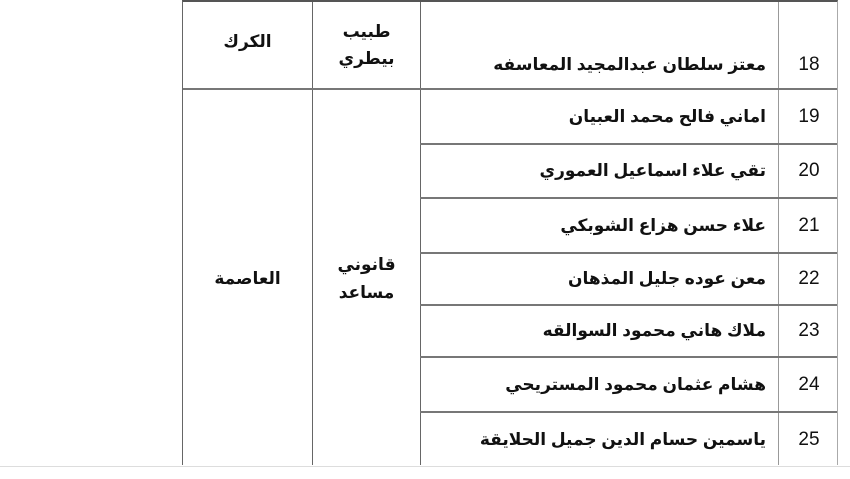 The image size is (850, 479). Describe the element at coordinates (629, 64) in the screenshot. I see `name-cell: معتز سلطان عبدالمجيد المعاسفه` at that location.